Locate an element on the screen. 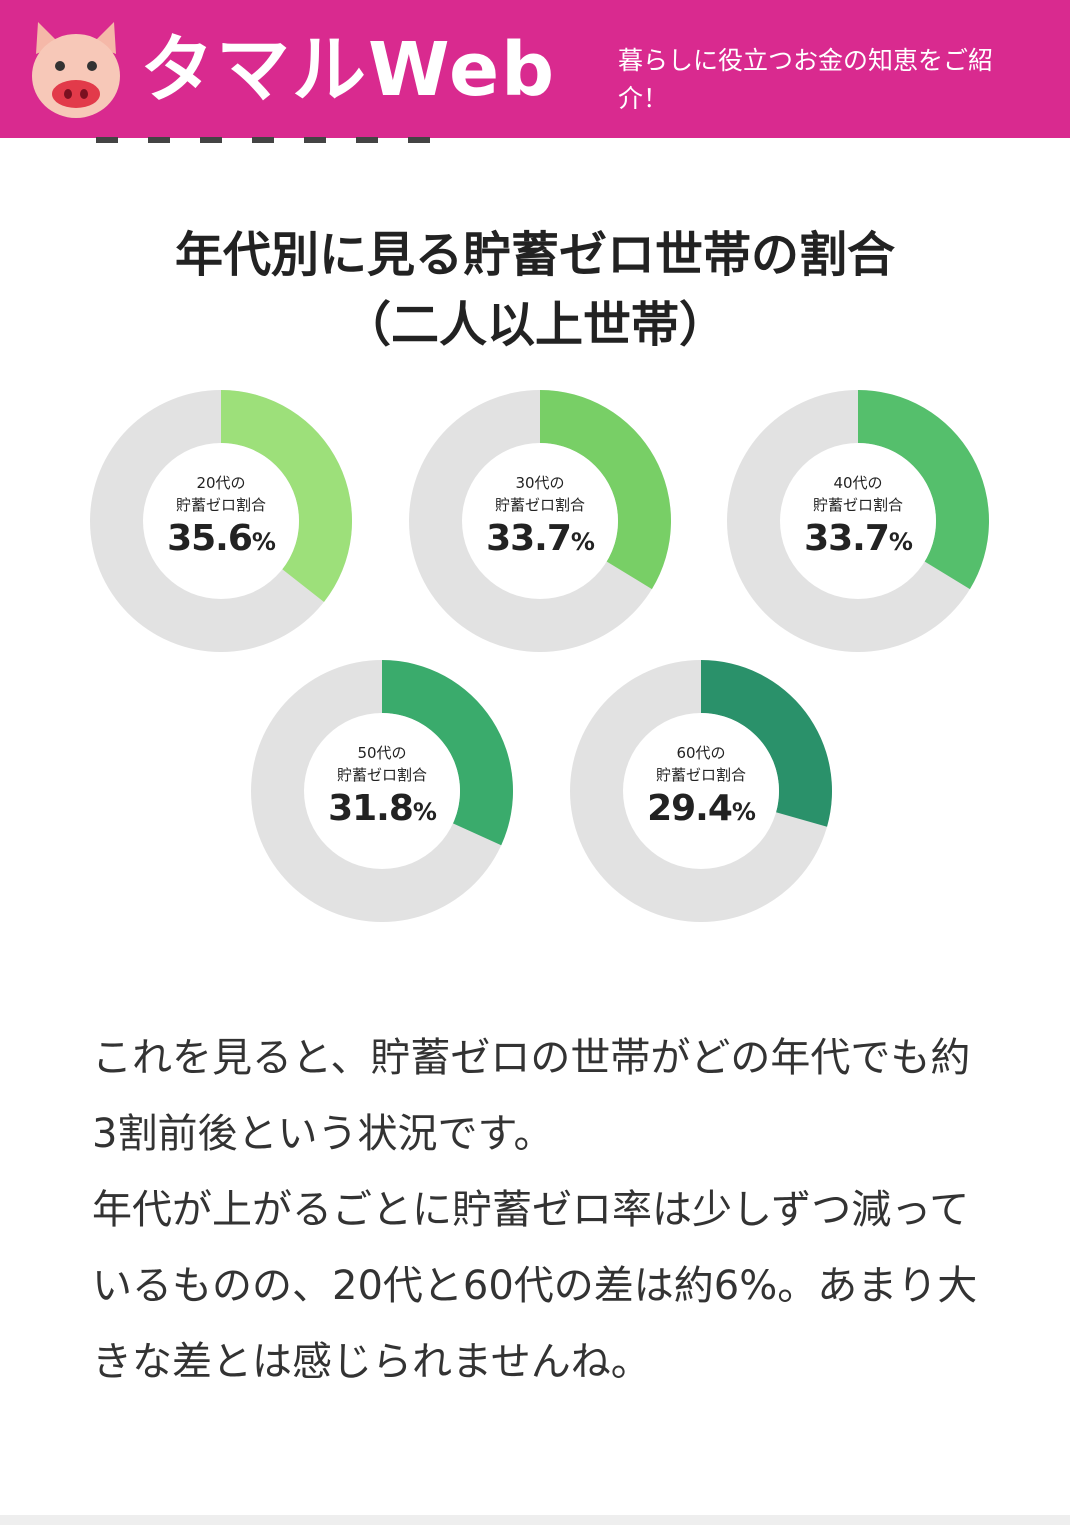 This screenshot has height=1525, width=1070. site-header: タマルWeb 暮らしに役立つお金の知恵をご紹介！ is located at coordinates (535, 69).